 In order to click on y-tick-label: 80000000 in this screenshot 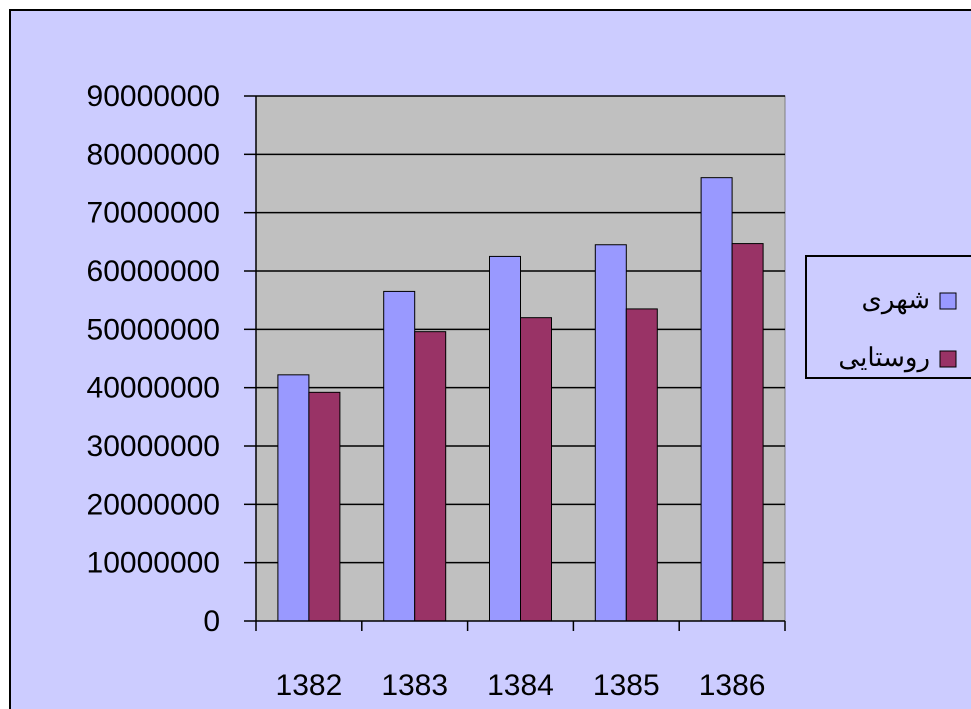, I will do `click(153, 154)`.